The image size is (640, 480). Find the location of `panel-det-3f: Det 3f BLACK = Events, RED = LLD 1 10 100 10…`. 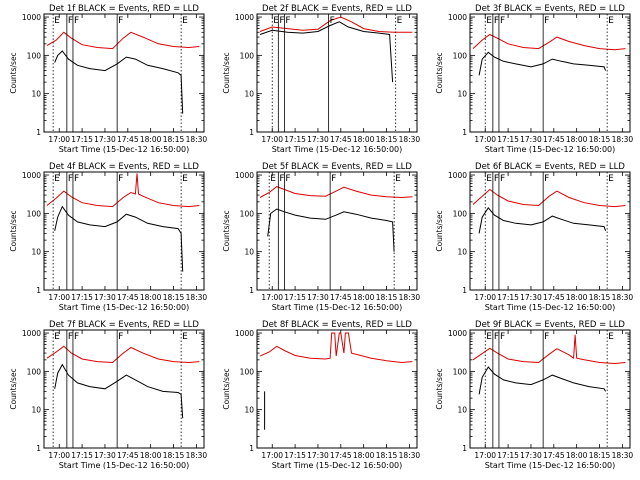

panel-det-3f: Det 3f BLACK = Events, RED = LLD 1 10 100 10… is located at coordinates (534, 79).